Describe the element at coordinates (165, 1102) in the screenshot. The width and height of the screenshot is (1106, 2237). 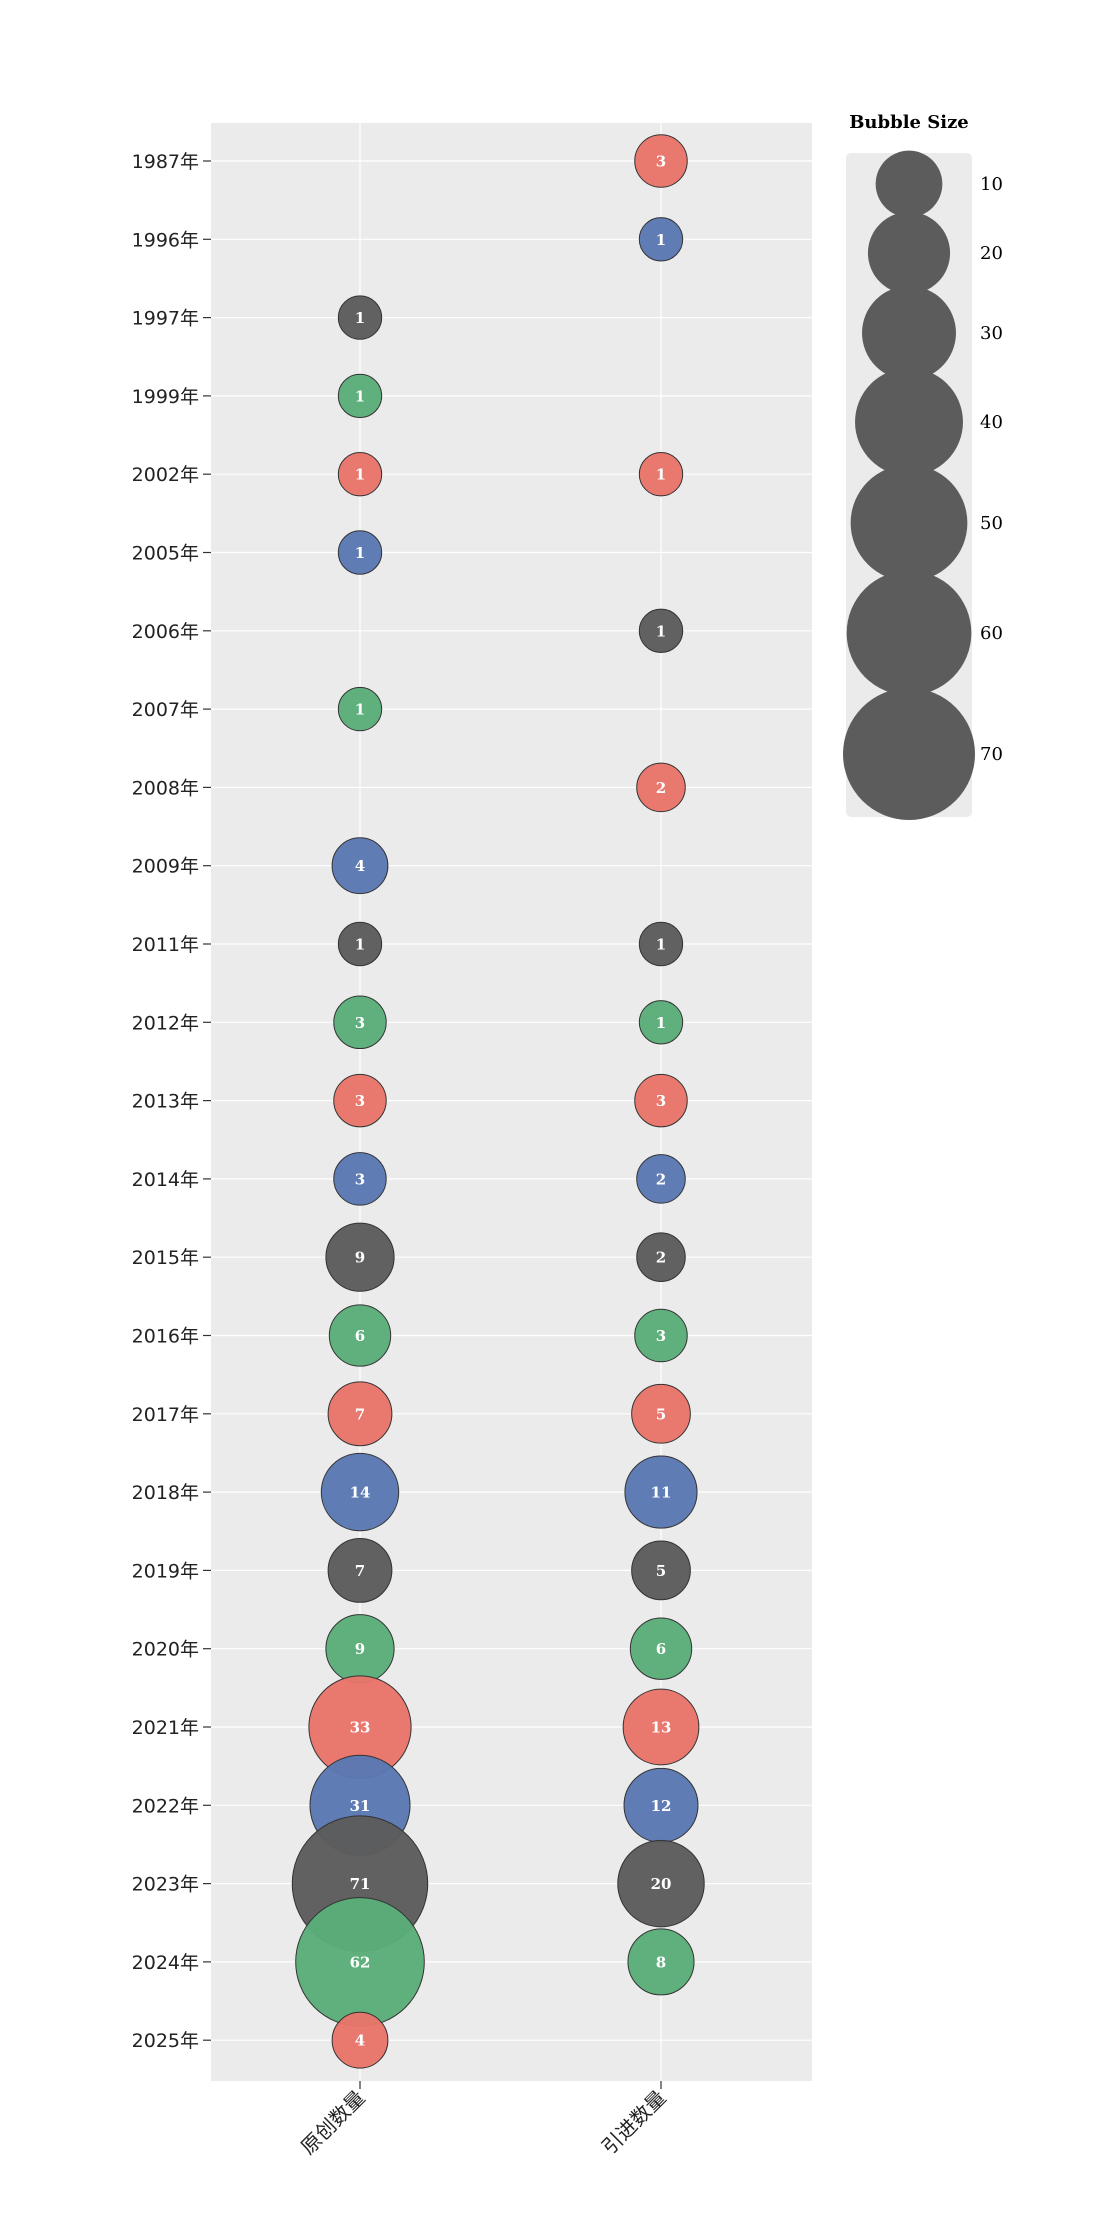
I see `y-tick-label: 2013年` at that location.